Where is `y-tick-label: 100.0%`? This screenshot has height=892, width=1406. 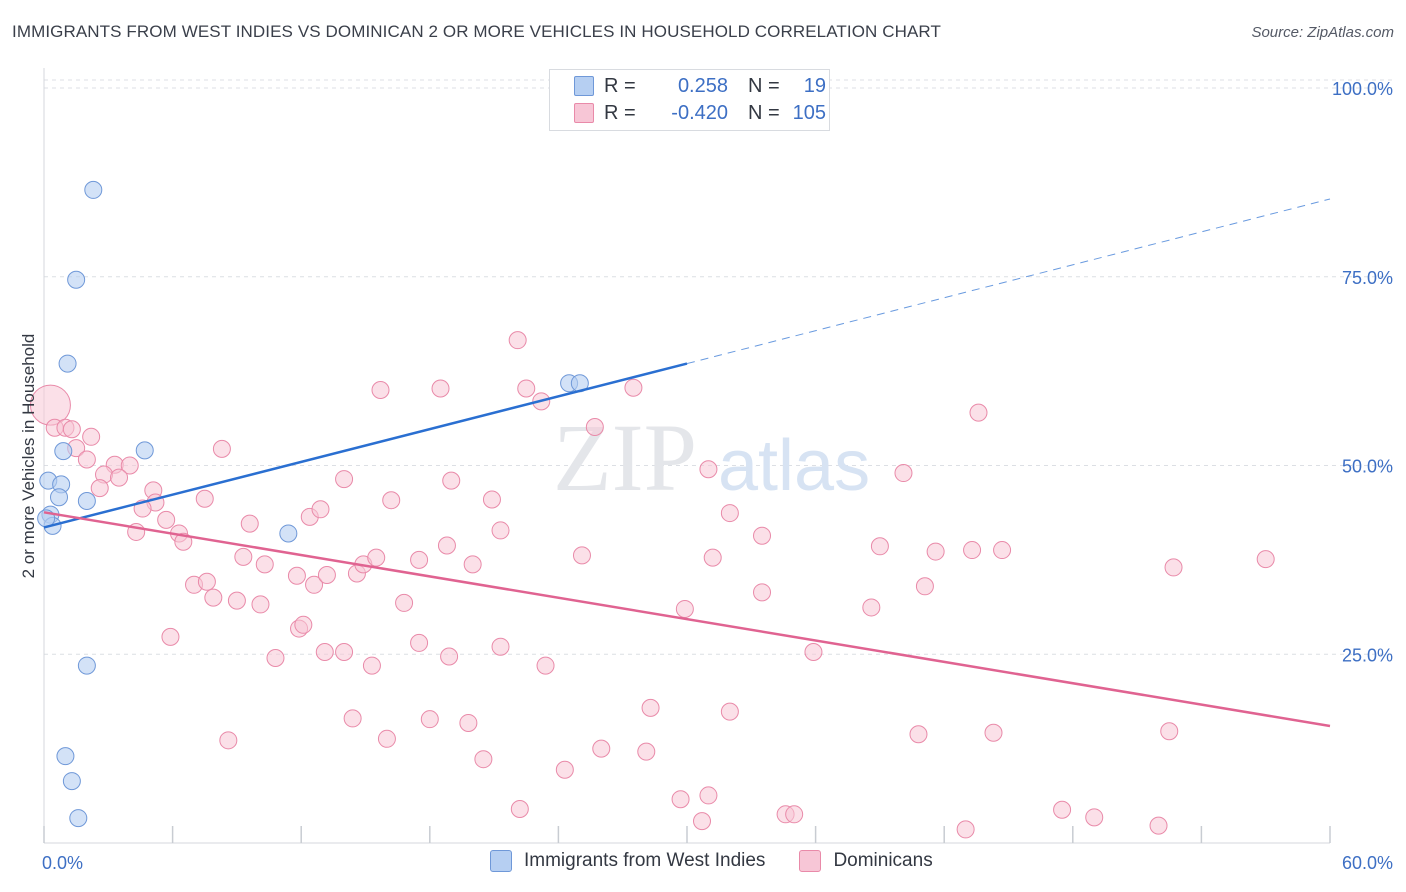 y-tick-label: 100.0% is located at coordinates (1362, 89).